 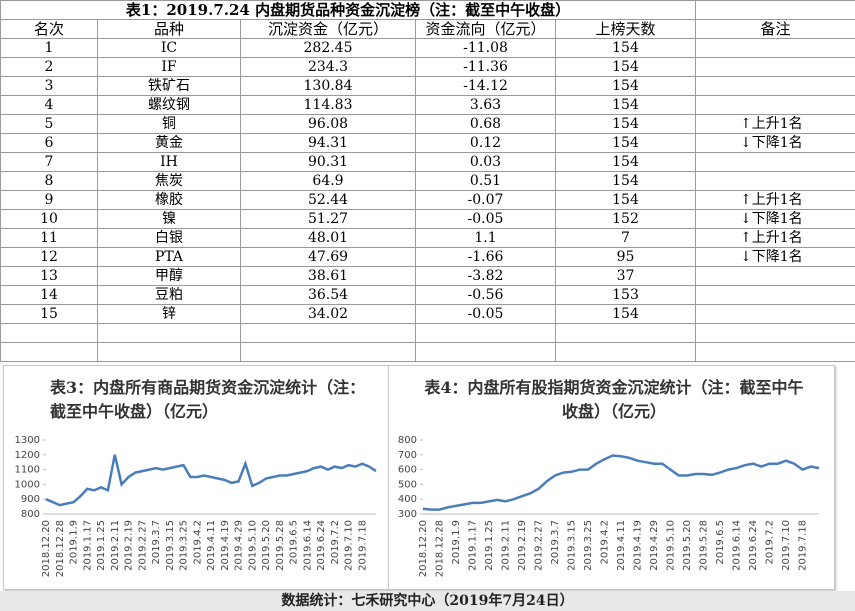 What do you see at coordinates (427, 601) in the screenshot?
I see `footer: 数据统计：七禾研究中心（2019年7月24日）` at bounding box center [427, 601].